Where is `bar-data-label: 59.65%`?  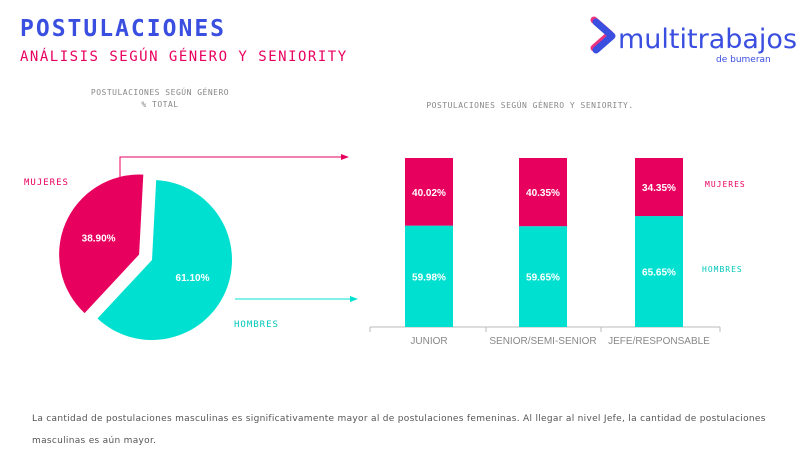
bar-data-label: 59.65% is located at coordinates (543, 278).